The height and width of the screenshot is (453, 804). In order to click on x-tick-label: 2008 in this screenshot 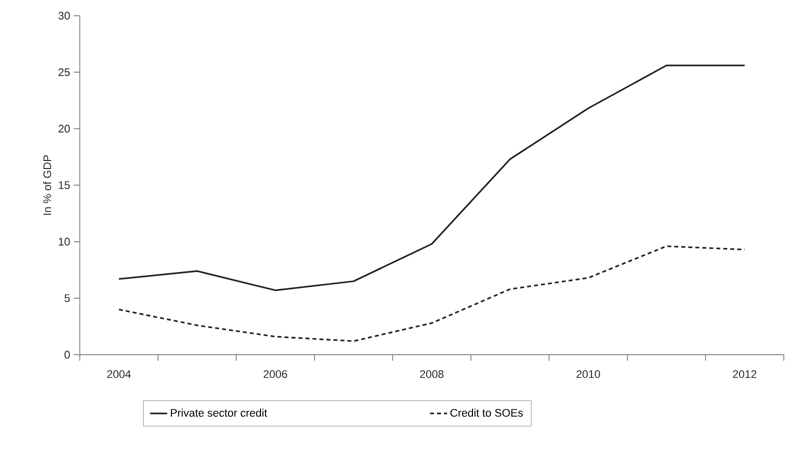, I will do `click(432, 374)`.